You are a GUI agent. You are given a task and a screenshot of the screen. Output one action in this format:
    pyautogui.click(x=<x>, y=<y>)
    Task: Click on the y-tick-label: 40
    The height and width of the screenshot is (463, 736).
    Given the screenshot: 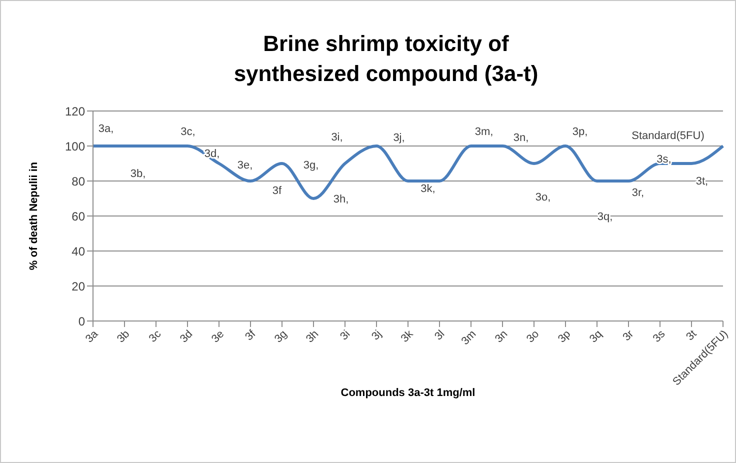 What is the action you would take?
    pyautogui.click(x=79, y=251)
    